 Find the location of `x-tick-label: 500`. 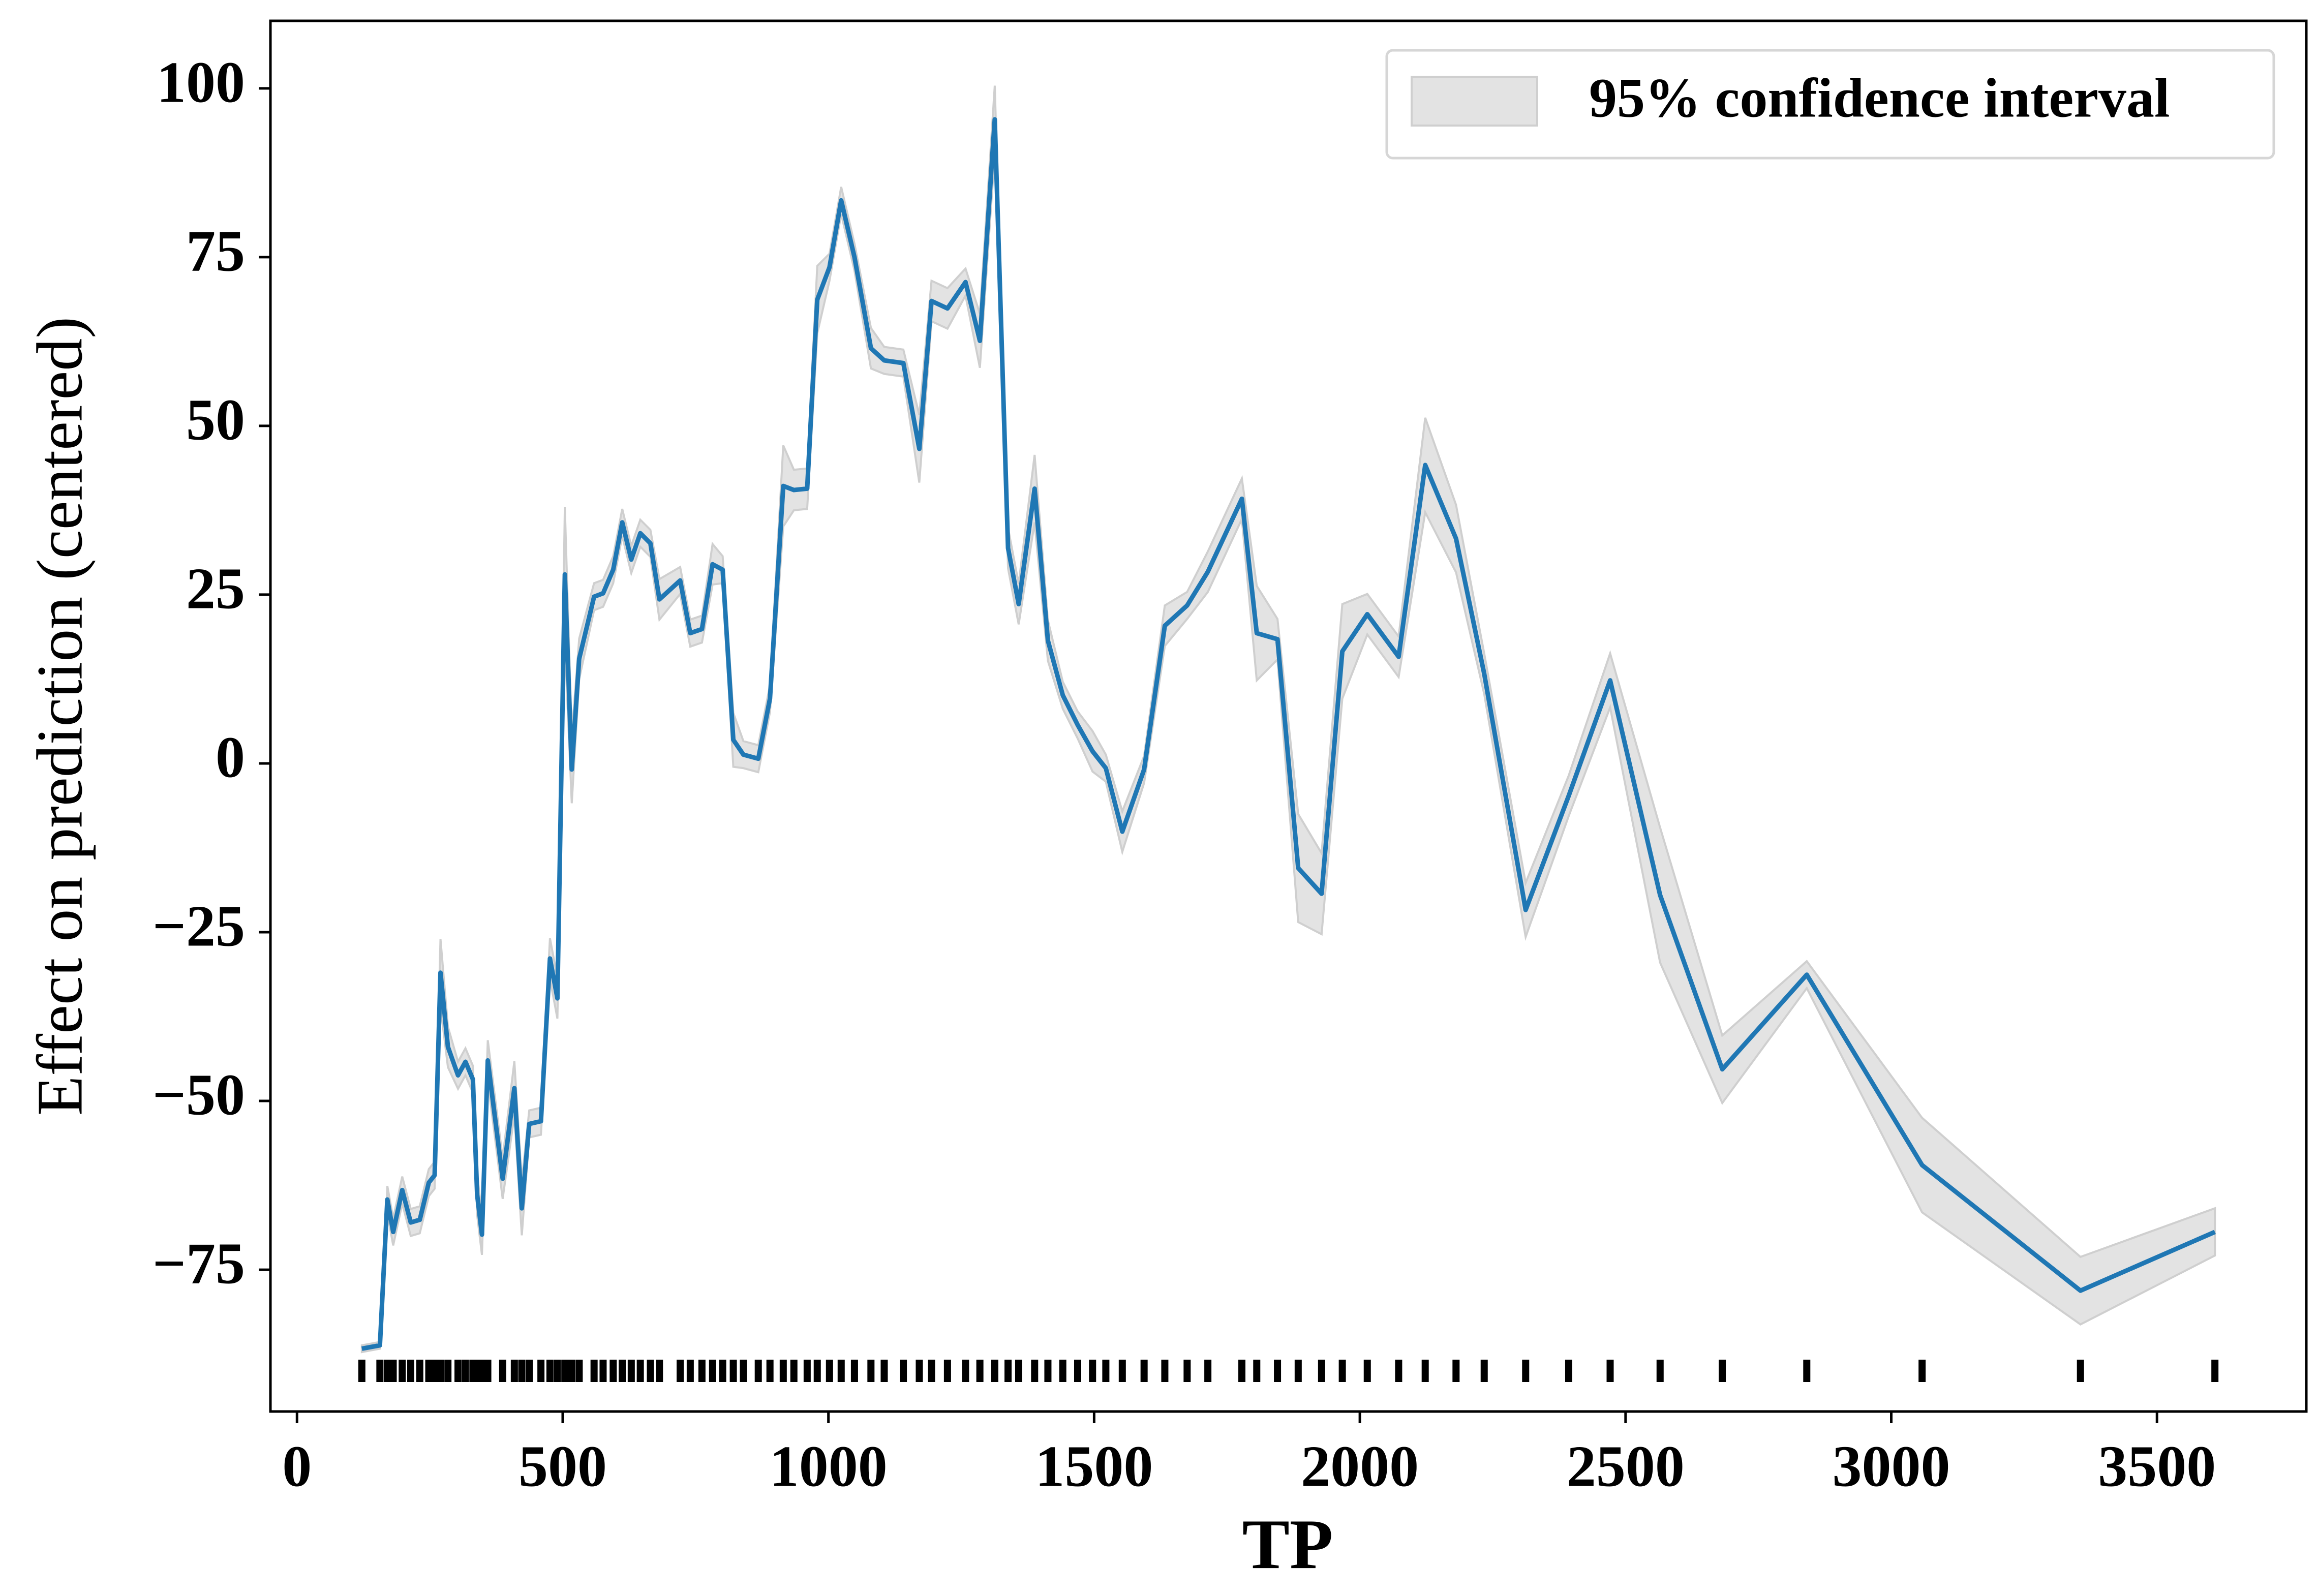

x-tick-label: 500 is located at coordinates (562, 1466).